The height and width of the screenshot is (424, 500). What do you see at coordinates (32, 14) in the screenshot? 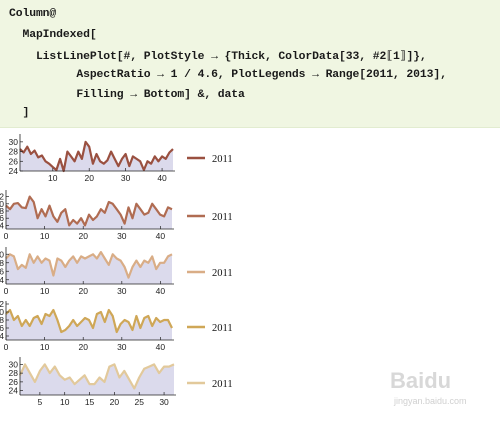
I see `code-line-1: Column@` at bounding box center [32, 14].